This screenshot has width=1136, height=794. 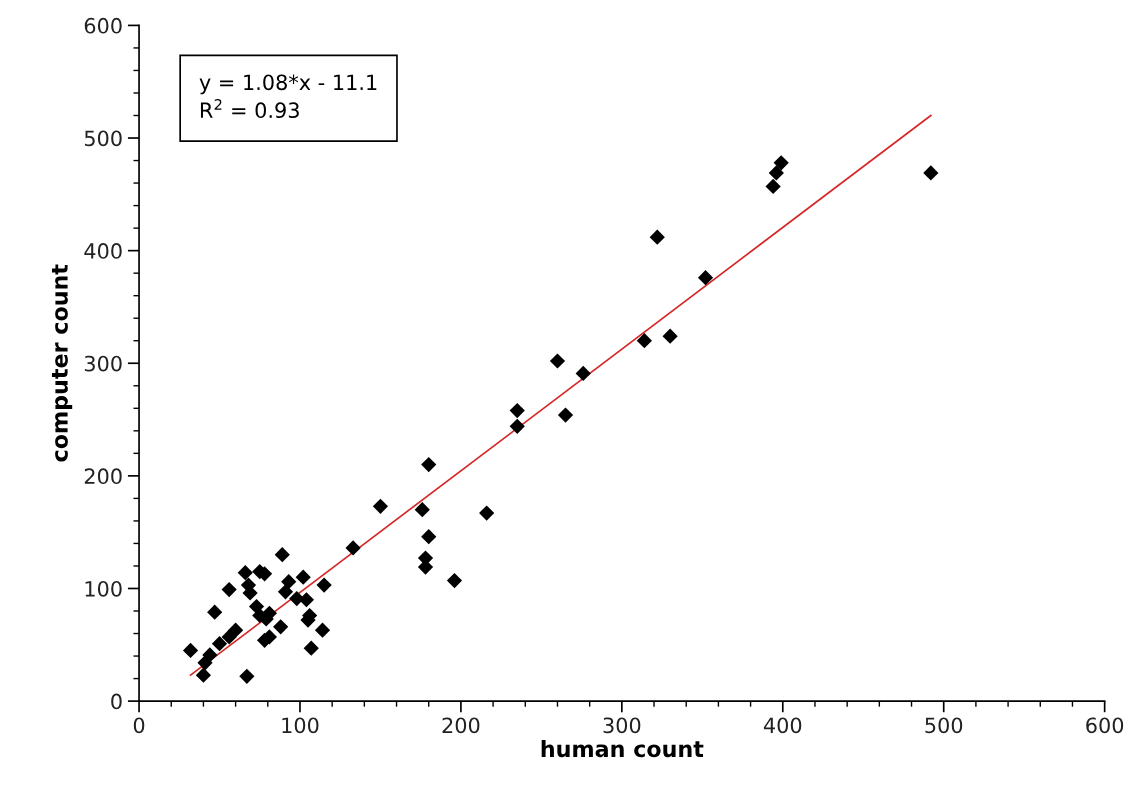 I want to click on x-tick-label: 0, so click(x=139, y=725).